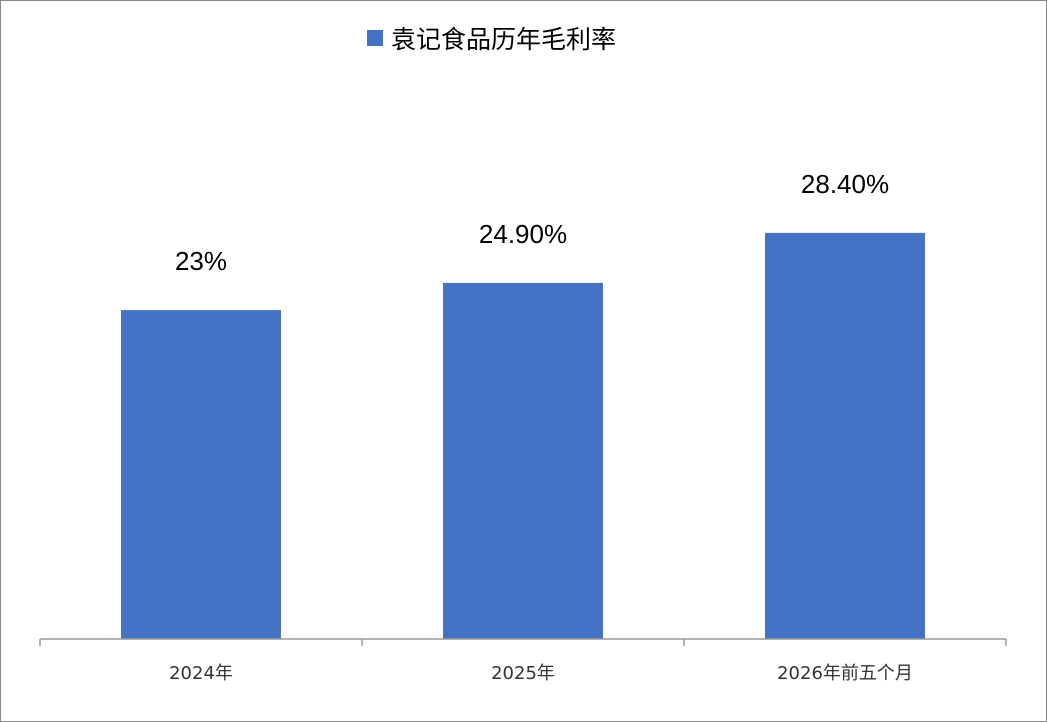 This screenshot has width=1047, height=722. I want to click on x-tick-label: 2026年前五个月, so click(845, 673).